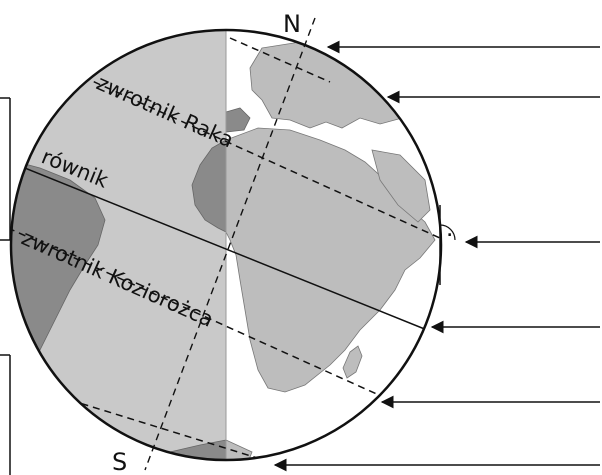 The image size is (602, 475). Describe the element at coordinates (209, 186) in the screenshot. I see `land-africa-west` at that location.